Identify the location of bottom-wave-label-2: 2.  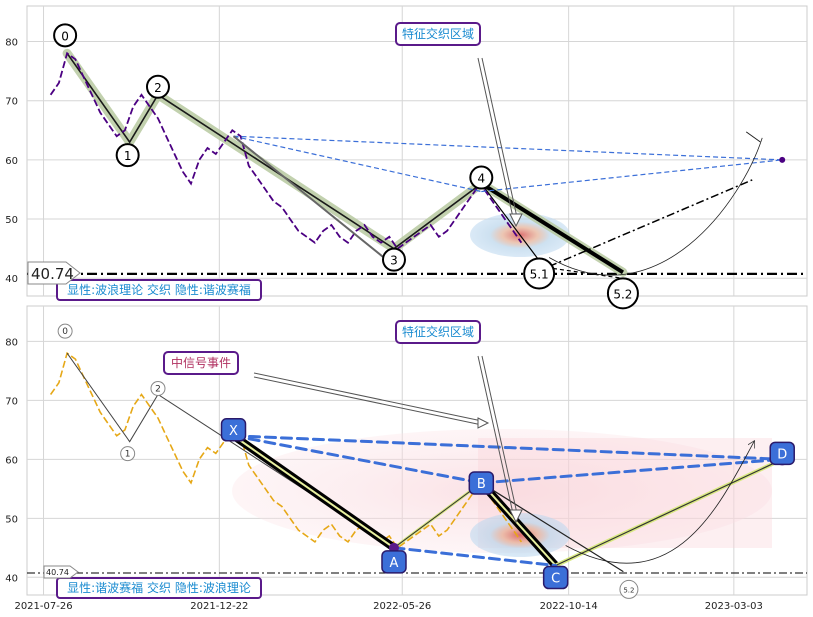
(158, 388).